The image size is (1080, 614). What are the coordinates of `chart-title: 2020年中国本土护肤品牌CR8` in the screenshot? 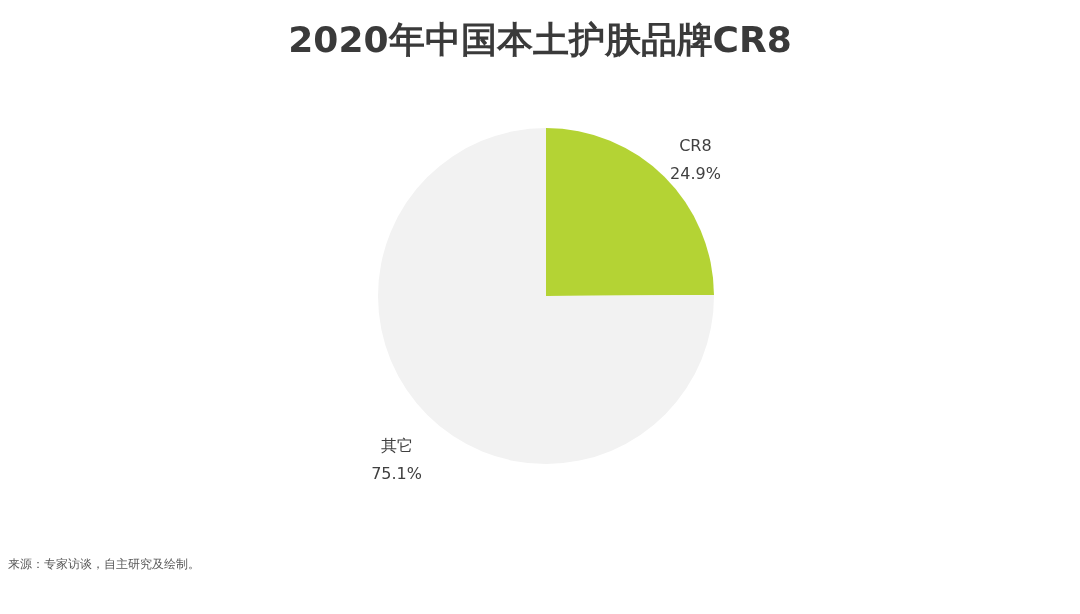 It's located at (540, 39).